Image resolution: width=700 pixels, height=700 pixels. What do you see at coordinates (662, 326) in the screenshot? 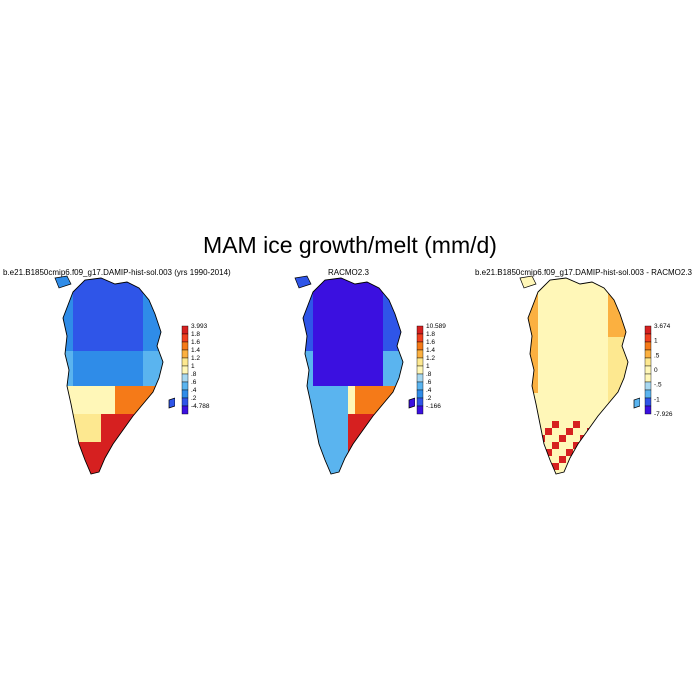
I see `colorbar-label: 3.674` at bounding box center [662, 326].